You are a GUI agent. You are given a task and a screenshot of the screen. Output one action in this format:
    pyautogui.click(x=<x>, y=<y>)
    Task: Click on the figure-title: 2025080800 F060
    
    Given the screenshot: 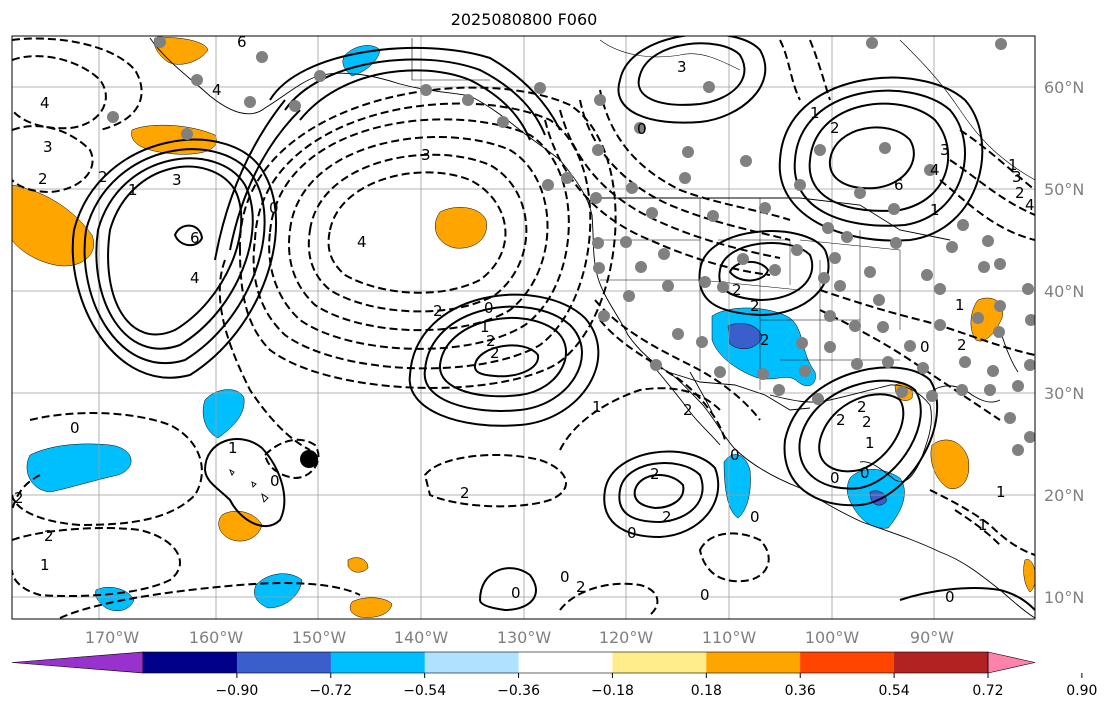 What is the action you would take?
    pyautogui.click(x=524, y=19)
    